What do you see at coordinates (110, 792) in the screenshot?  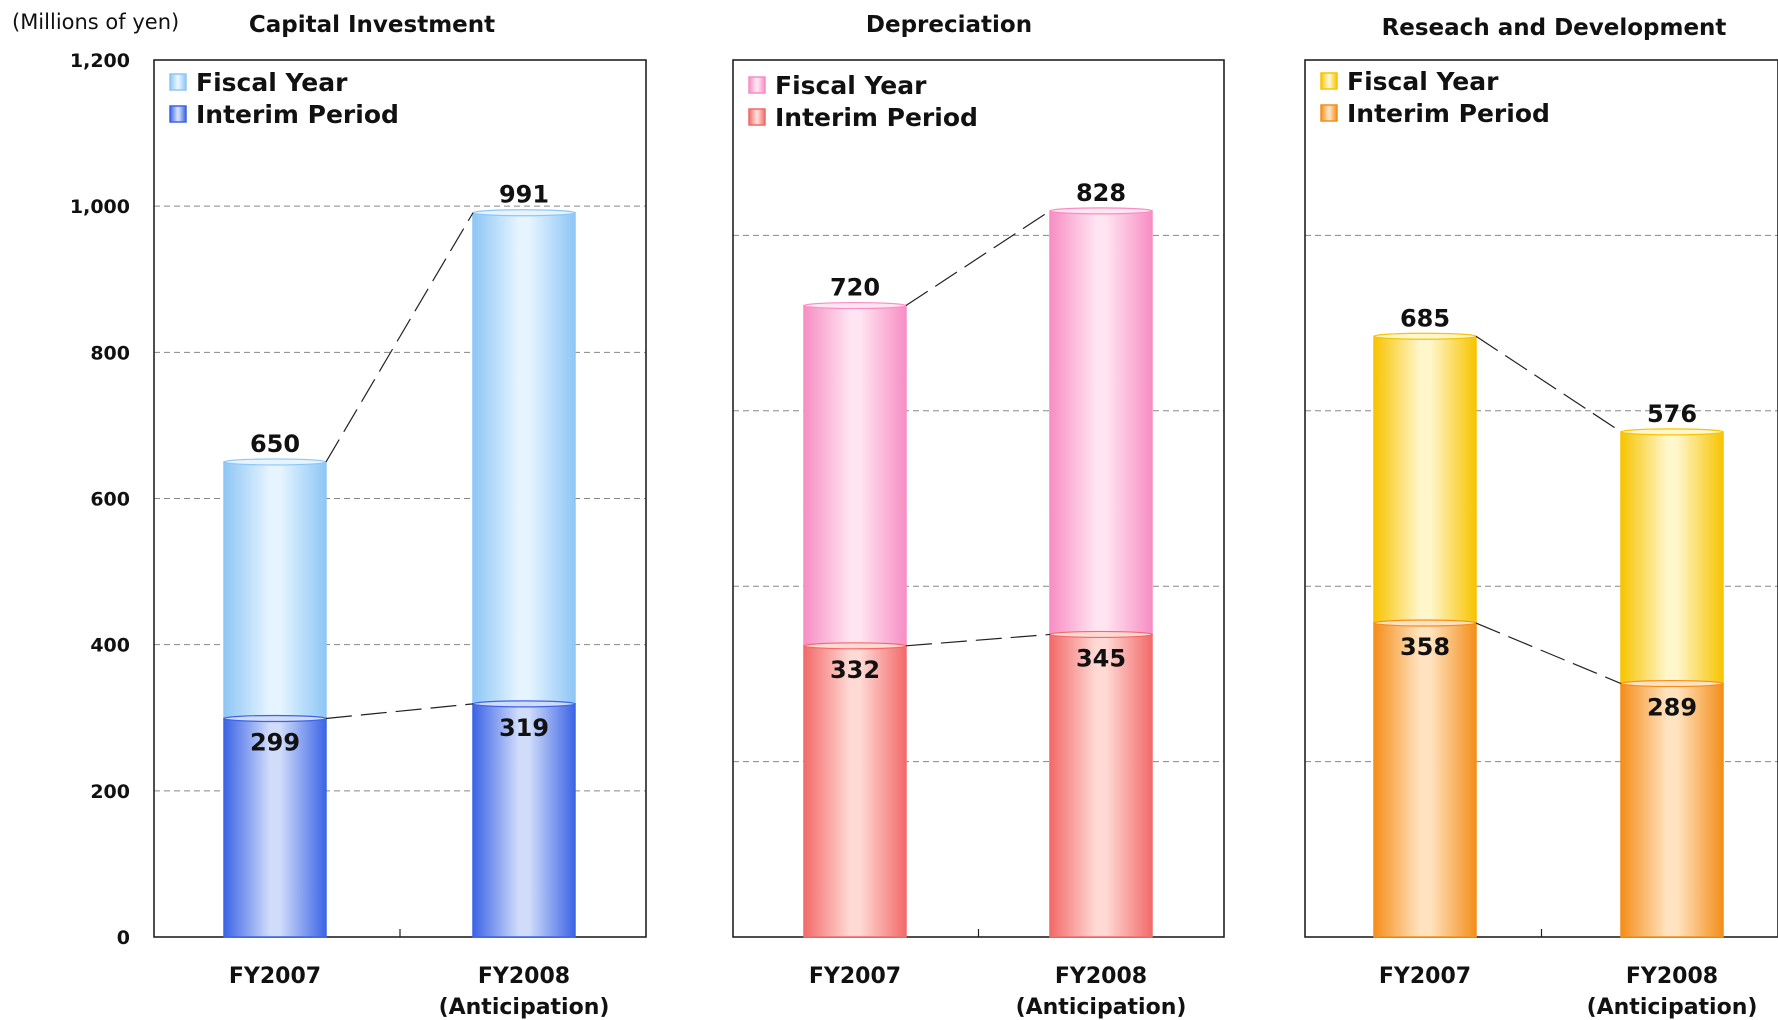 I see `y-tick-label: 200` at bounding box center [110, 792].